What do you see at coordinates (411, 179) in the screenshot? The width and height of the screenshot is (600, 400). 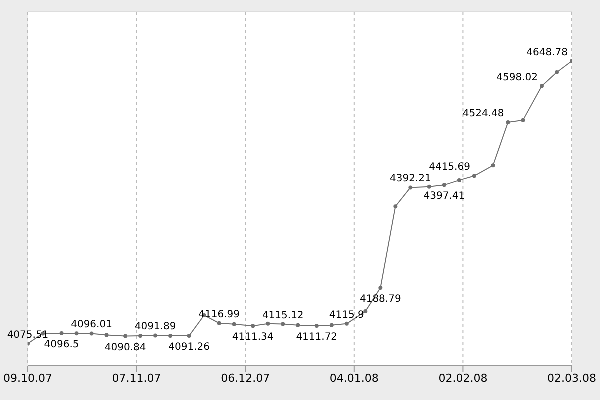 I see `data-label: 4392.21` at bounding box center [411, 179].